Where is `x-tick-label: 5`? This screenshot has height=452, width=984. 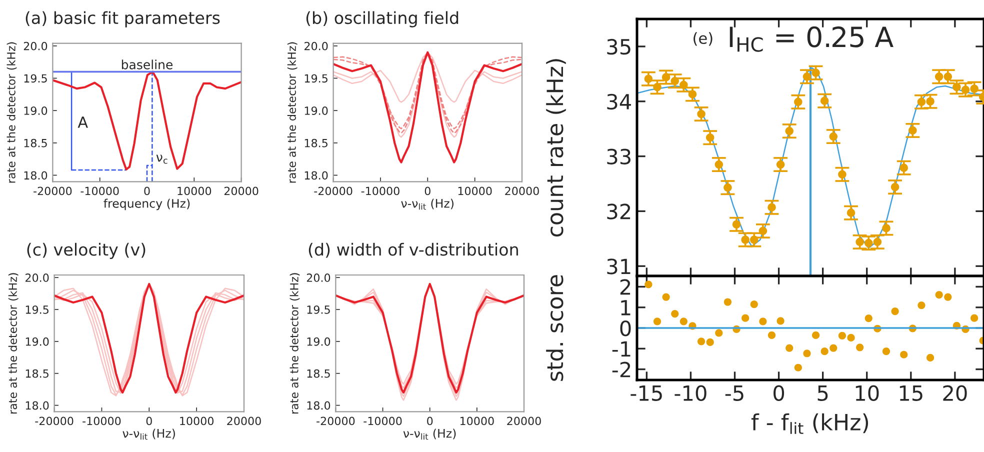 x-tick-label: 5 is located at coordinates (823, 393).